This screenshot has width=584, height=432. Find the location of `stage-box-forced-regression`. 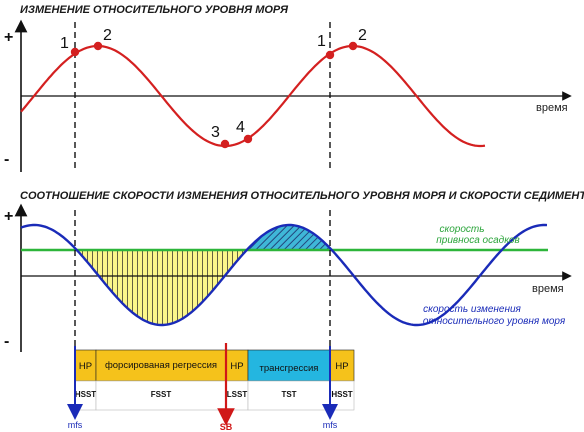

stage-box-forced-regression is located at coordinates (161, 365).